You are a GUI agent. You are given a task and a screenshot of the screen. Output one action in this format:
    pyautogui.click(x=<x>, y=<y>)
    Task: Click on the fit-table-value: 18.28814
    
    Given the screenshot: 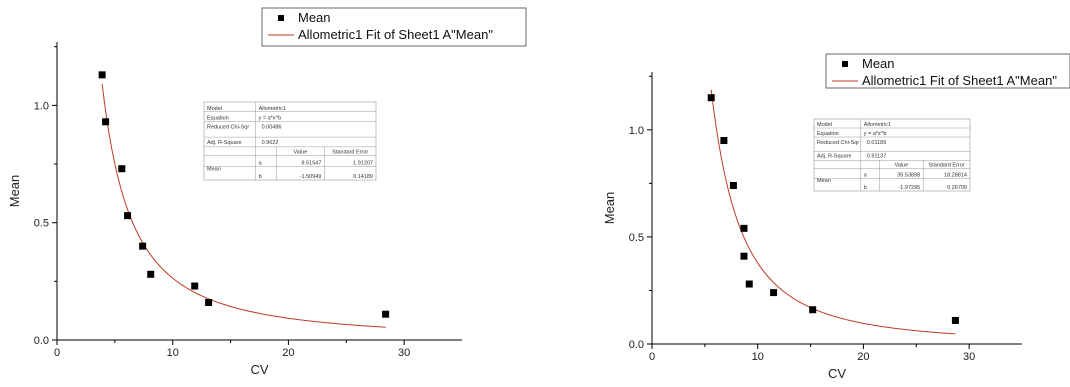 What is the action you would take?
    pyautogui.click(x=955, y=175)
    